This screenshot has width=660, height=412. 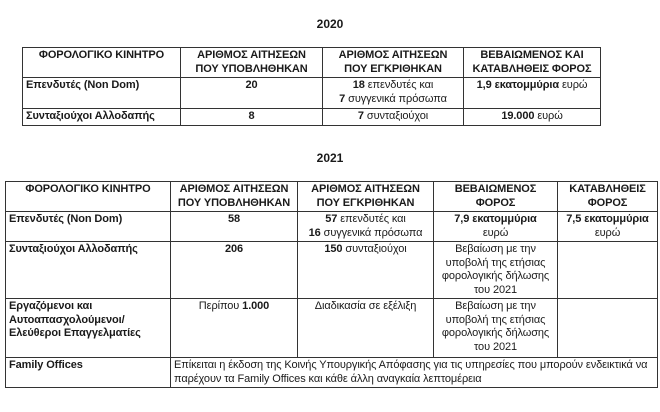 What do you see at coordinates (251, 93) in the screenshot?
I see `table-cell: 20` at bounding box center [251, 93].